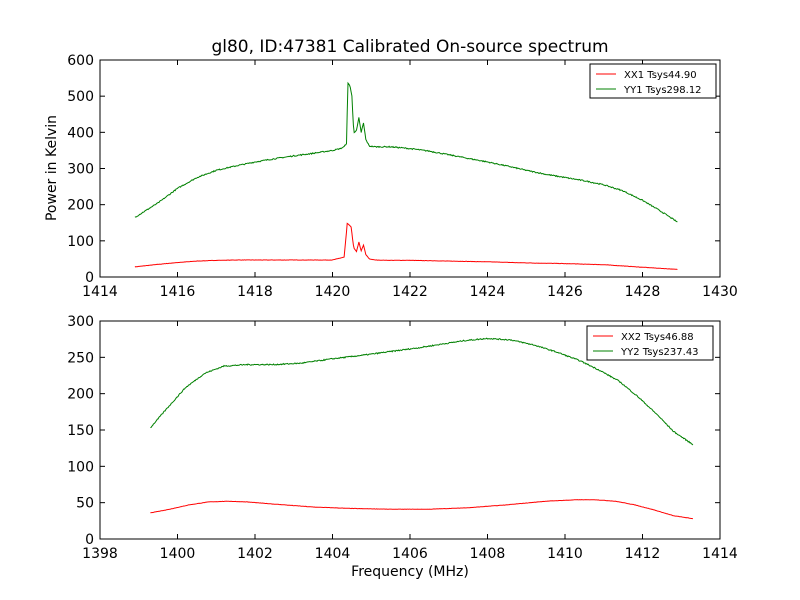  What do you see at coordinates (255, 292) in the screenshot?
I see `x-tick-label: 1418` at bounding box center [255, 292].